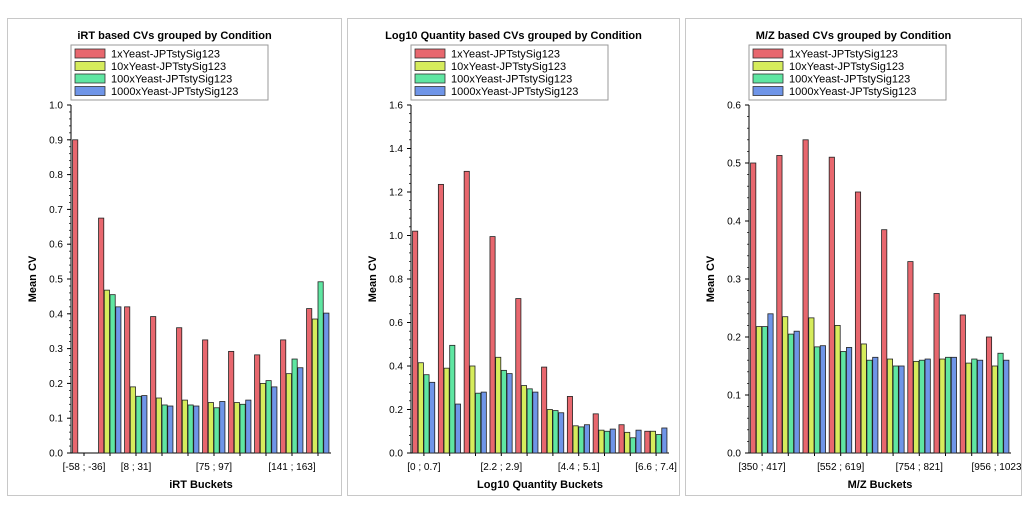  I want to click on y-axis-label: Mean CV, so click(33, 278).